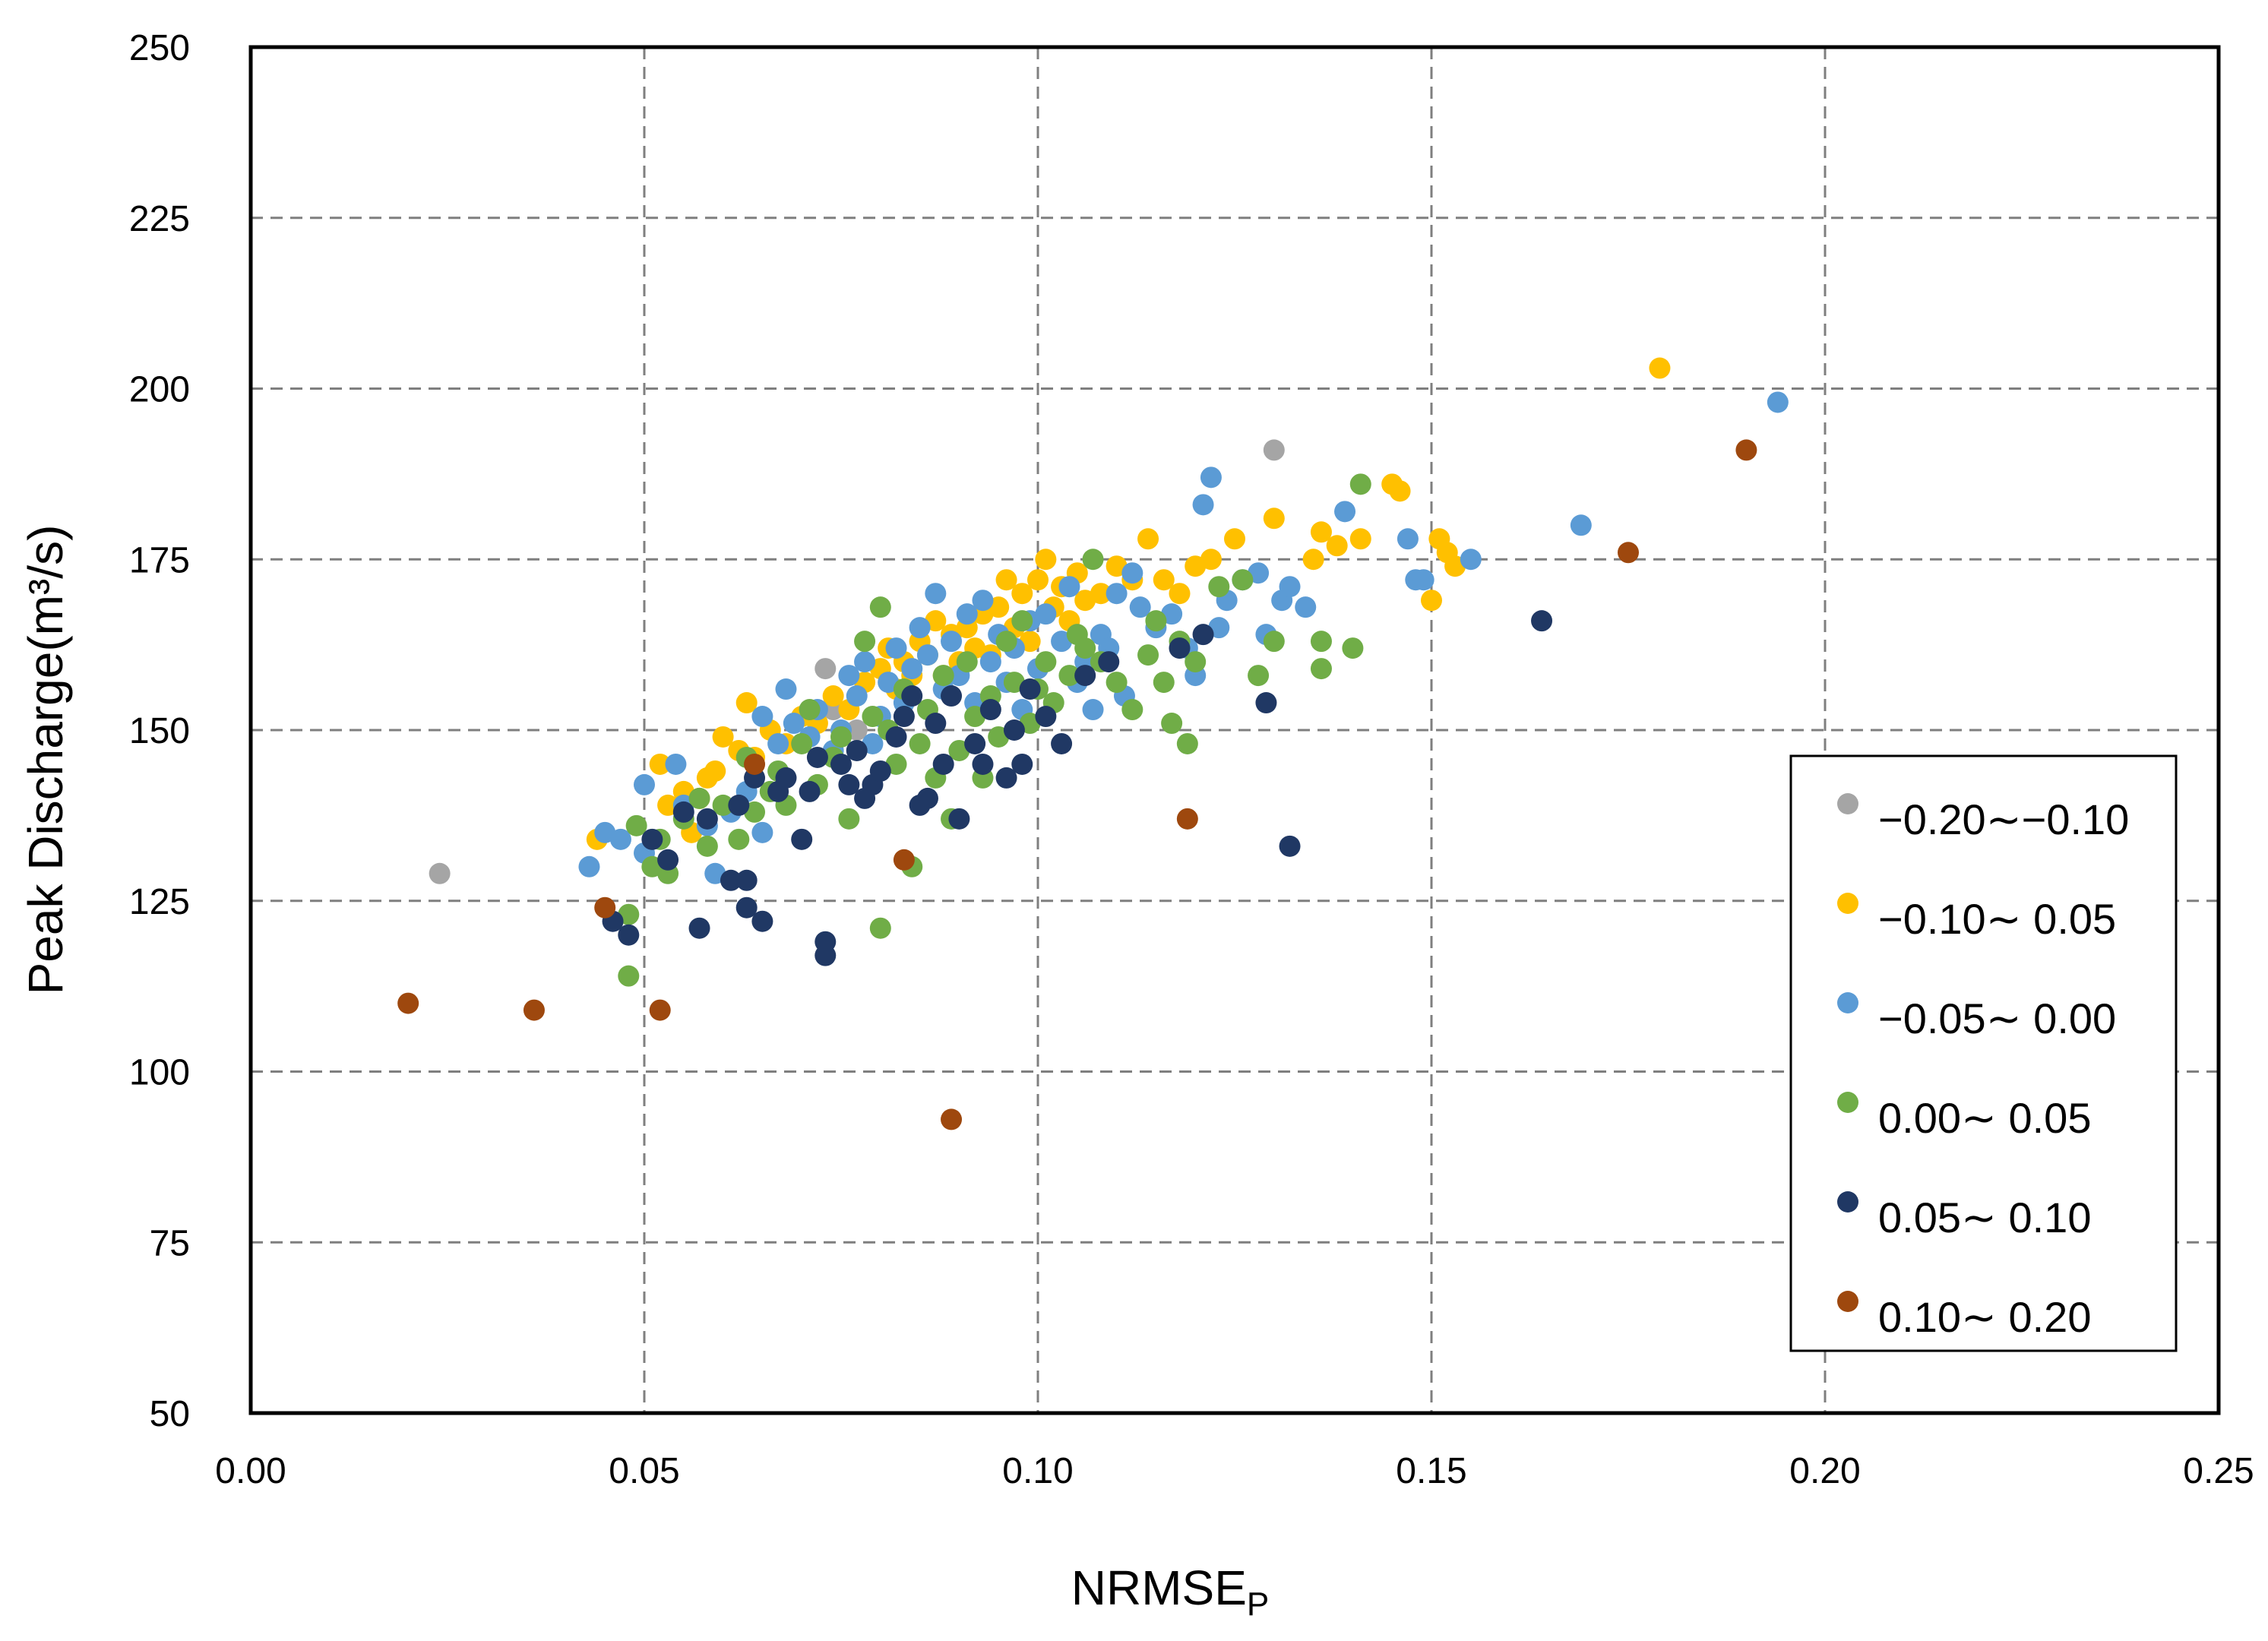 The width and height of the screenshot is (2268, 1641). I want to click on y-tick-label: 125, so click(159, 902).